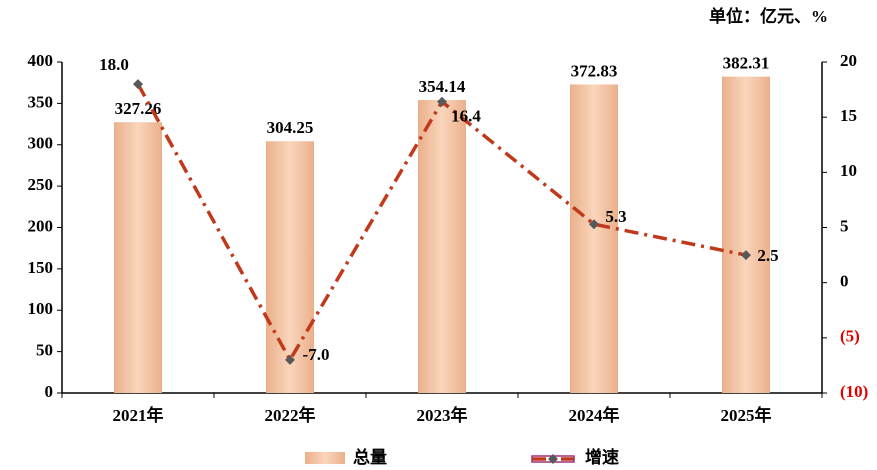  Describe the element at coordinates (848, 115) in the screenshot. I see `y2-tick-label: 15` at that location.